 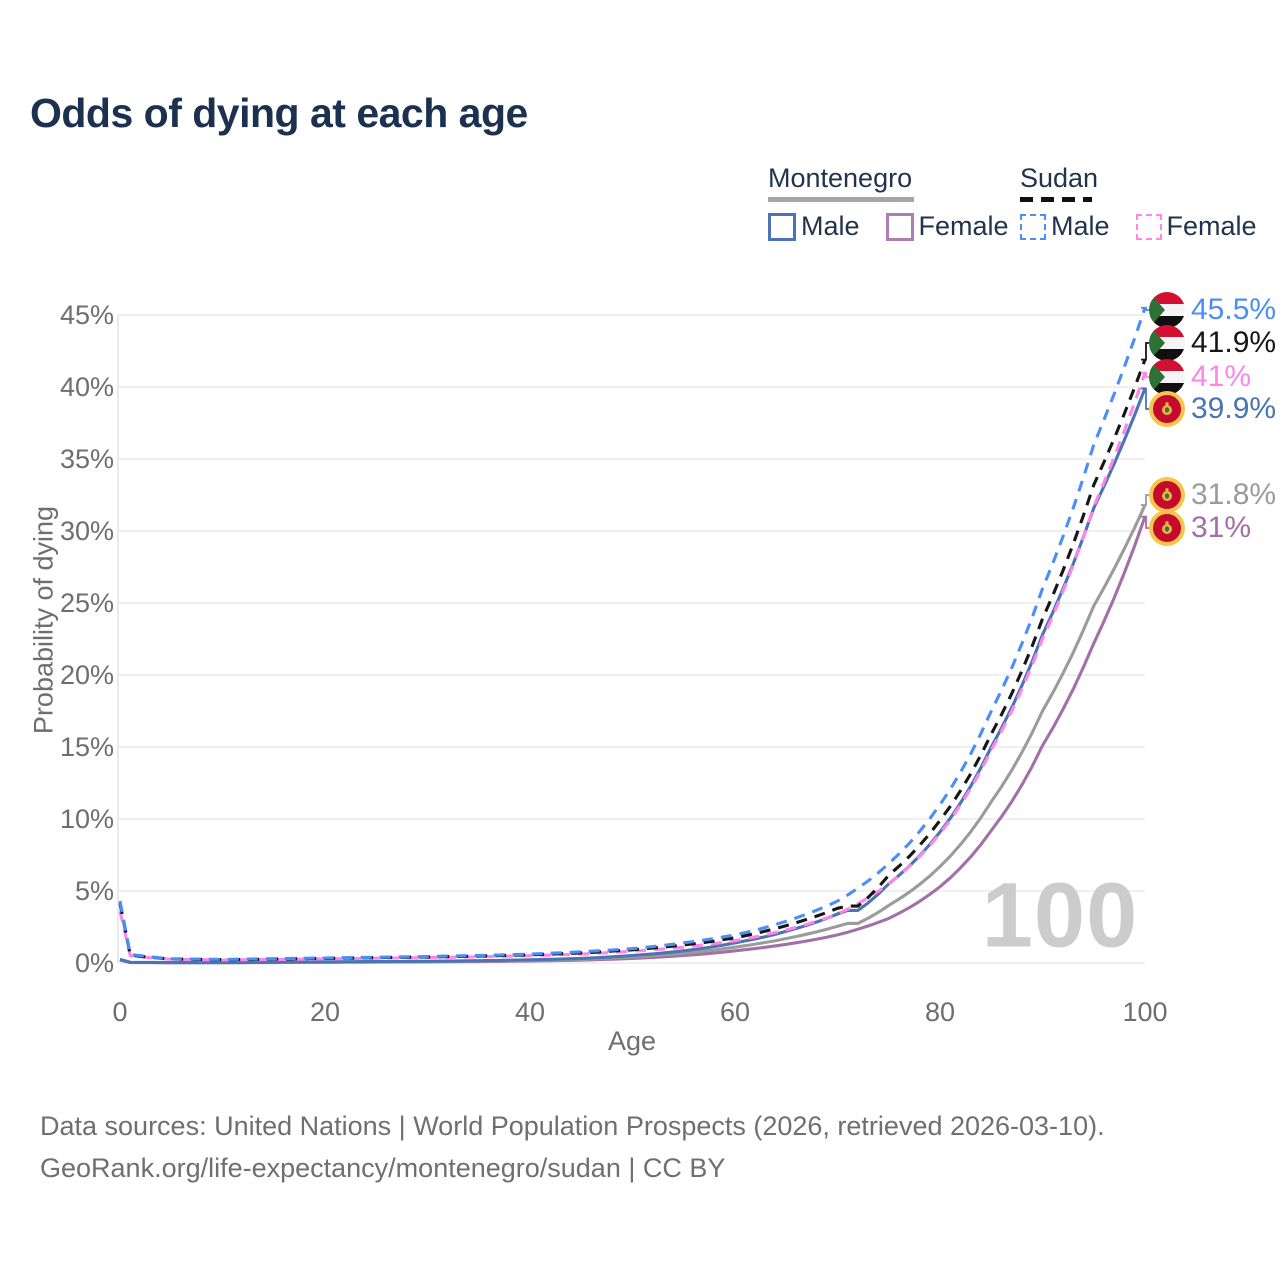 I want to click on y-tick-label: 40%, so click(x=86, y=387).